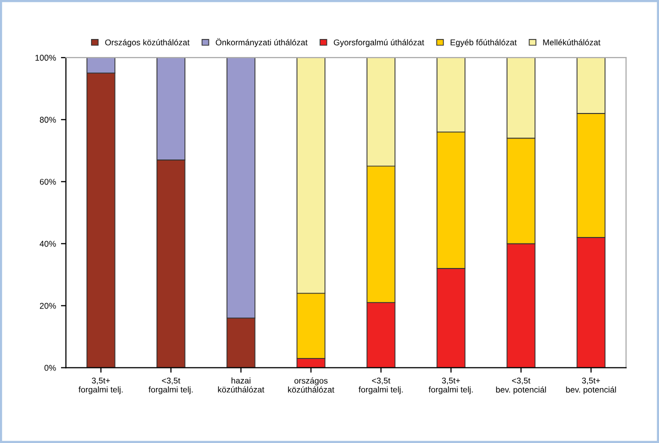 Image resolution: width=659 pixels, height=443 pixels. What do you see at coordinates (50, 367) in the screenshot?
I see `y-tick-label: 0%` at bounding box center [50, 367].